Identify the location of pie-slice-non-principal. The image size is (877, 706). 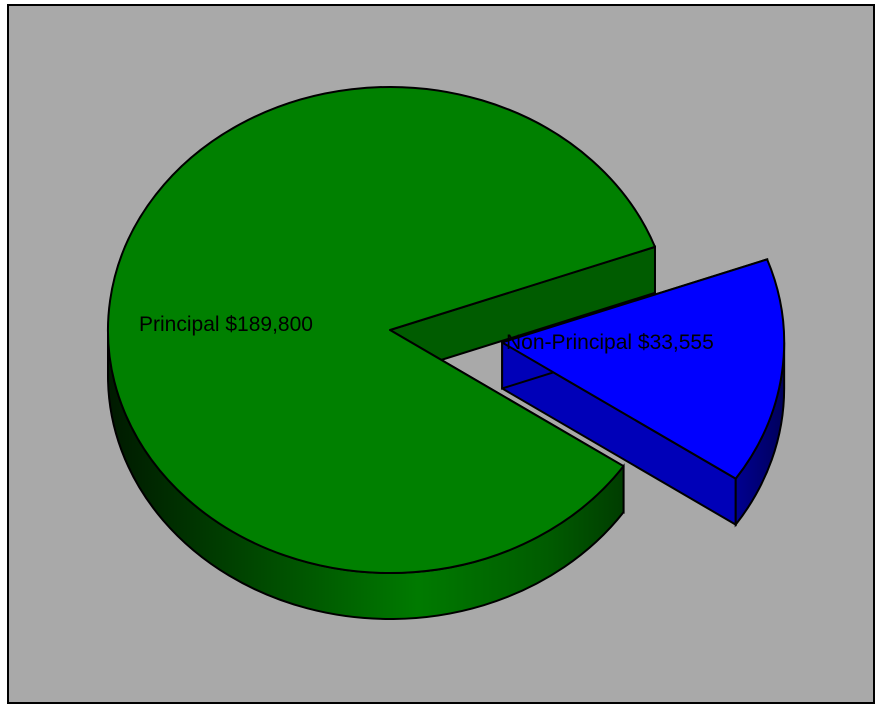
(643, 392).